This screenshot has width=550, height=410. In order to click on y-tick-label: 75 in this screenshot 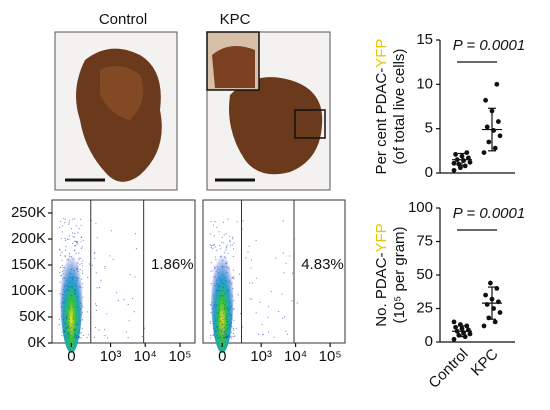, I will do `click(424, 240)`.